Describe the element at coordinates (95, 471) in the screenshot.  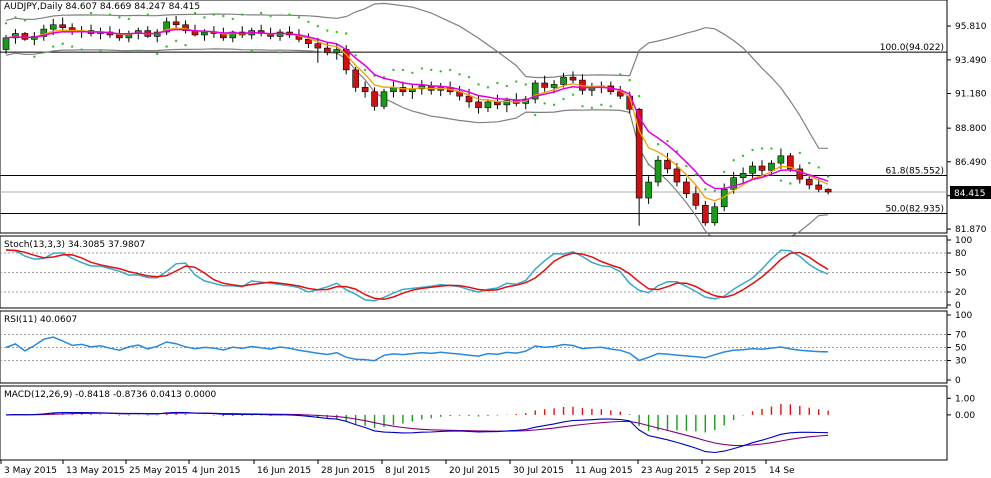
I see `time-tick-label: 13 May 2015` at that location.